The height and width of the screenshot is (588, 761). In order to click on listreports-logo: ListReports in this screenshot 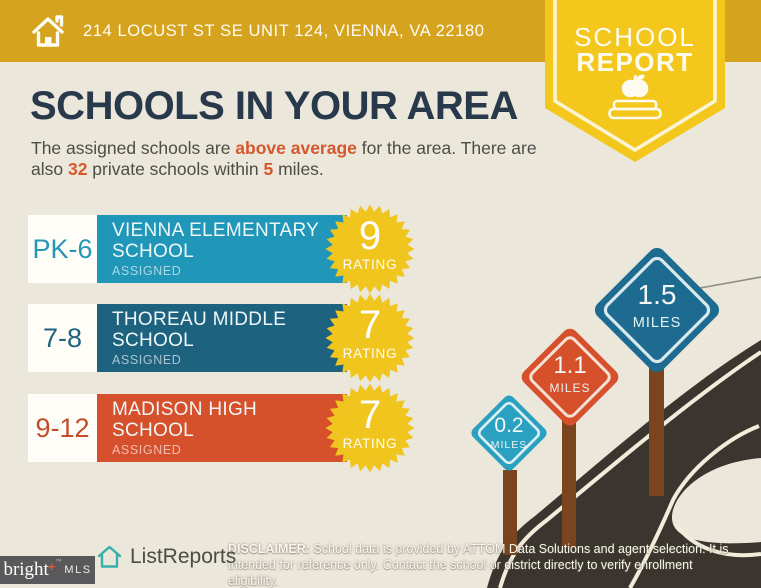, I will do `click(166, 556)`.